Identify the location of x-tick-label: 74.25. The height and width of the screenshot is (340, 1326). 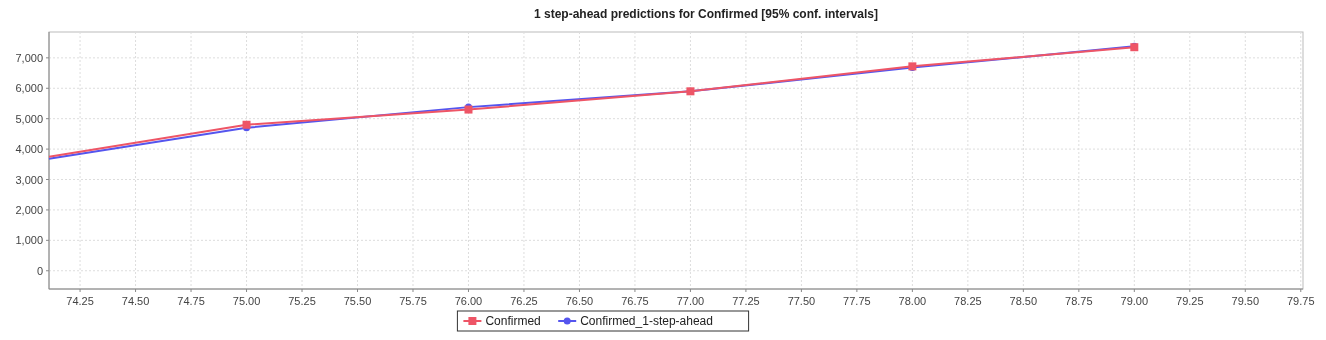
(80, 301).